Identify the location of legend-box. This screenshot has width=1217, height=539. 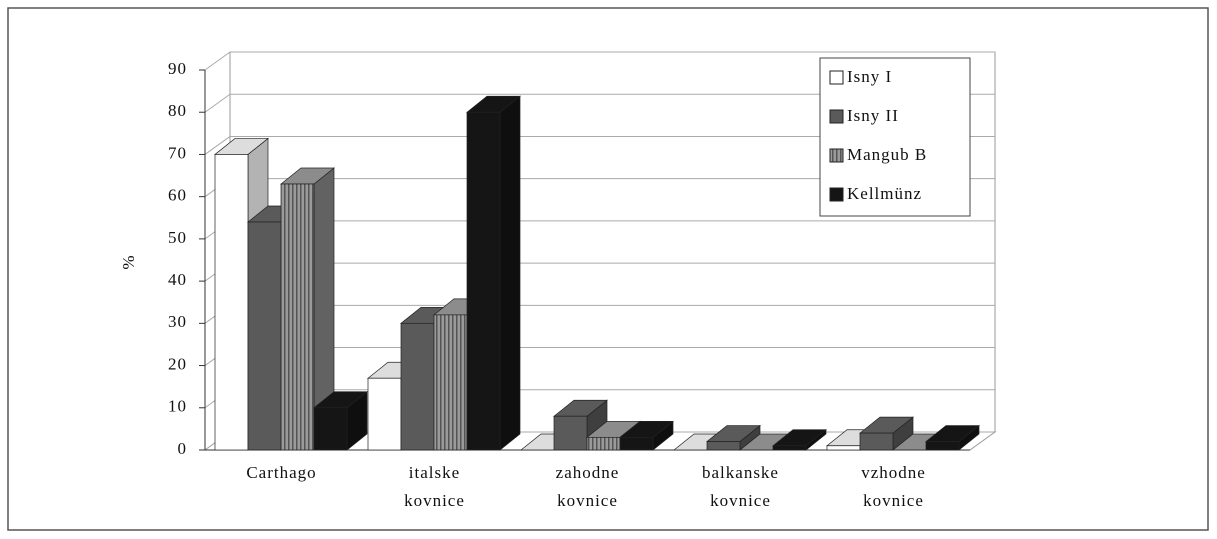
(895, 137).